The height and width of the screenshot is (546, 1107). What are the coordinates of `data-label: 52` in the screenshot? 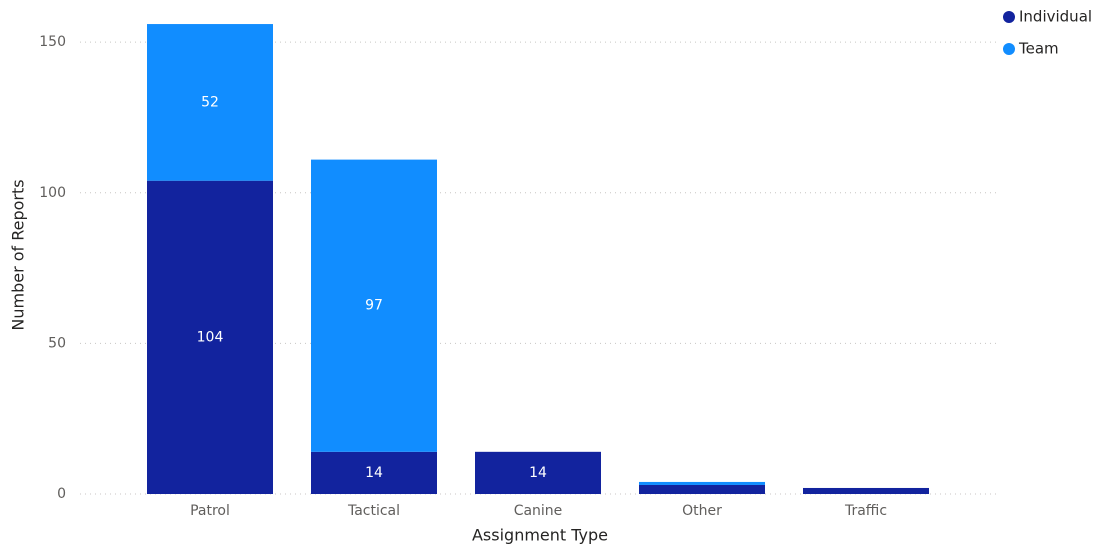 It's located at (210, 102).